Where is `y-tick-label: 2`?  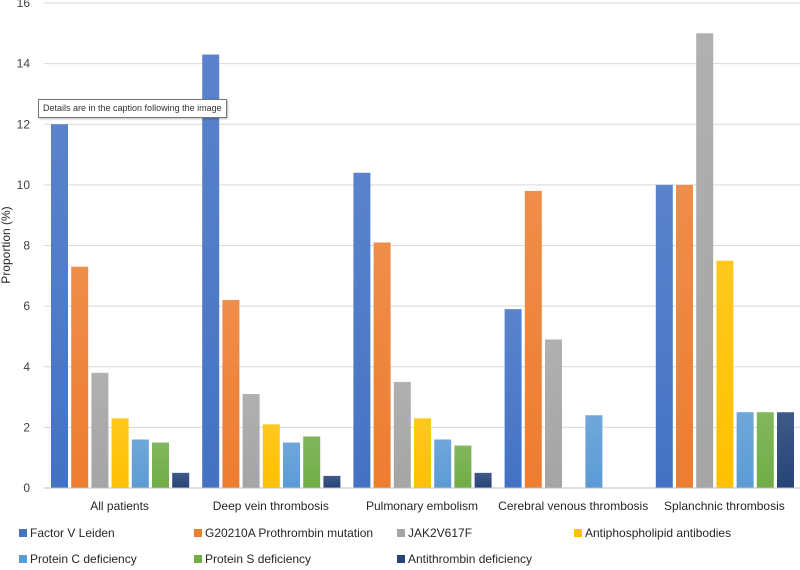 y-tick-label: 2 is located at coordinates (26, 427).